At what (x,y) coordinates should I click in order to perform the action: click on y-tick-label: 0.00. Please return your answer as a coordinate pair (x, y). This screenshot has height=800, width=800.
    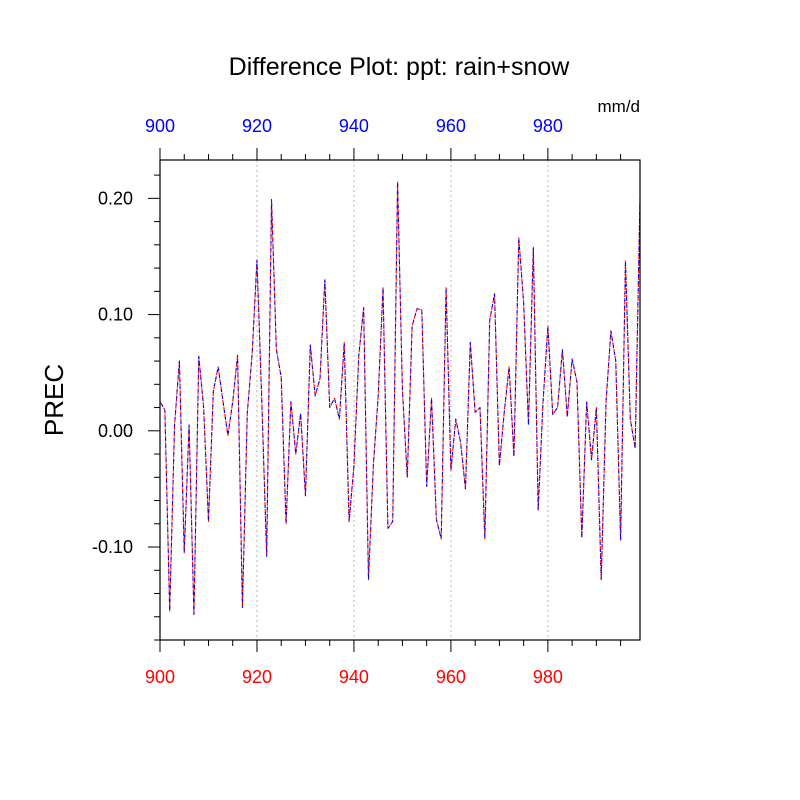
    Looking at the image, I should click on (115, 431).